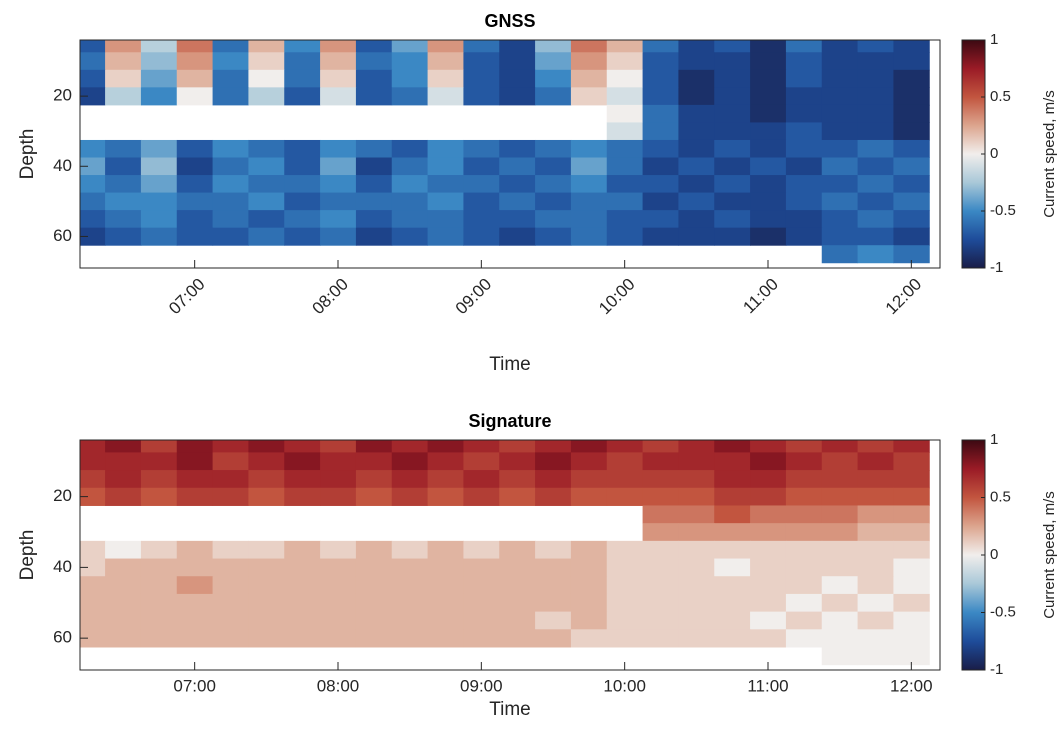  I want to click on colorbar-tick-label: -1, so click(996, 669).